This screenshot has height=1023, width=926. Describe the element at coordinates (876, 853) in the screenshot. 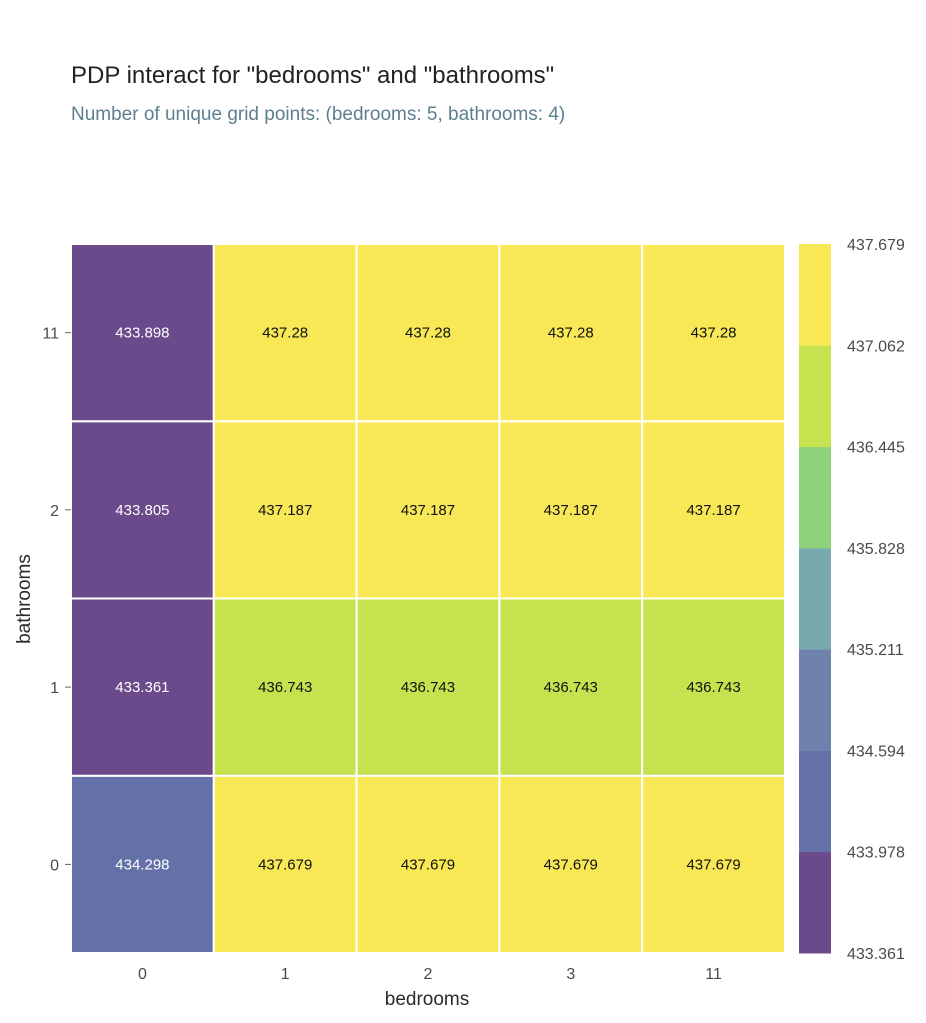

I see `colorbar-tick-label: 433.978` at that location.